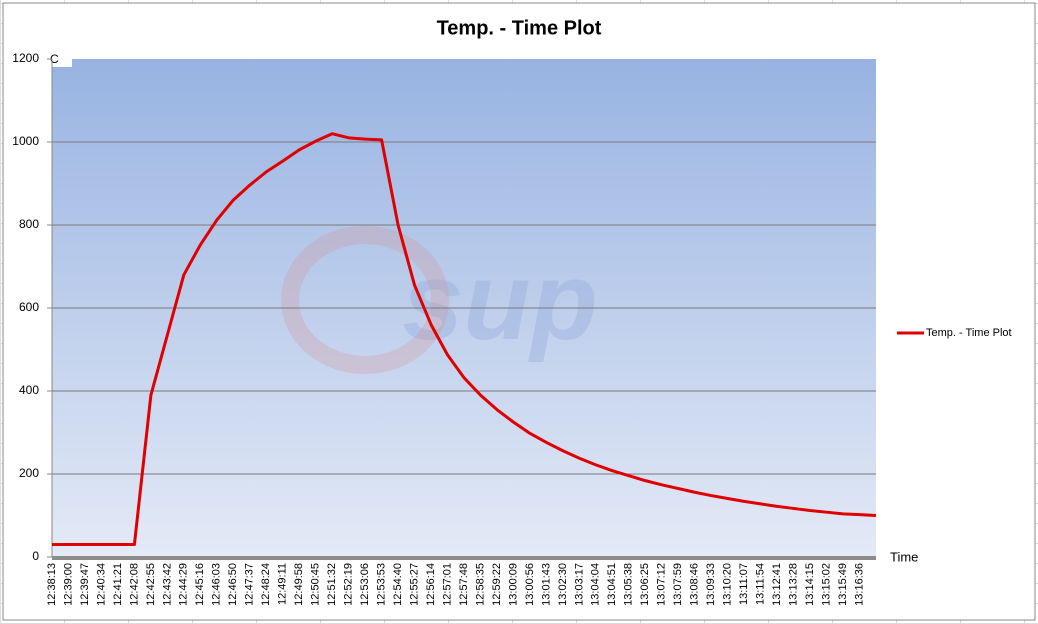 The image size is (1038, 624). I want to click on x-tick-label: 12:39:00, so click(68, 584).